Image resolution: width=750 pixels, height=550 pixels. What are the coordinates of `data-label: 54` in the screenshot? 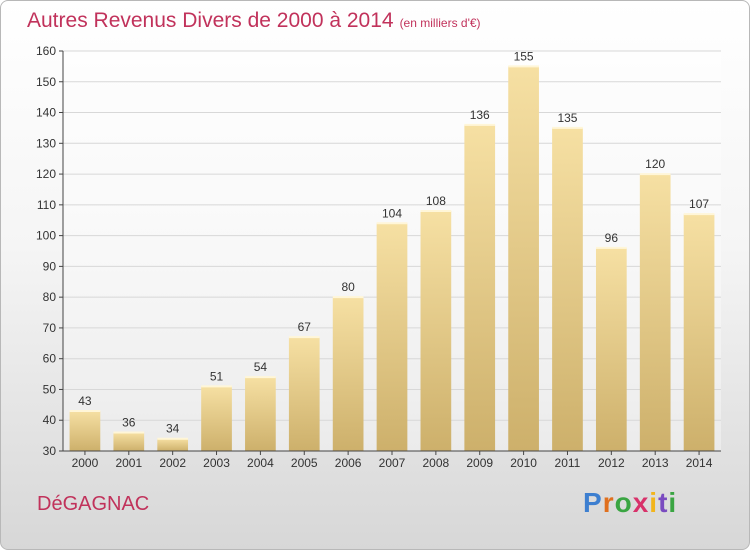 It's located at (261, 367).